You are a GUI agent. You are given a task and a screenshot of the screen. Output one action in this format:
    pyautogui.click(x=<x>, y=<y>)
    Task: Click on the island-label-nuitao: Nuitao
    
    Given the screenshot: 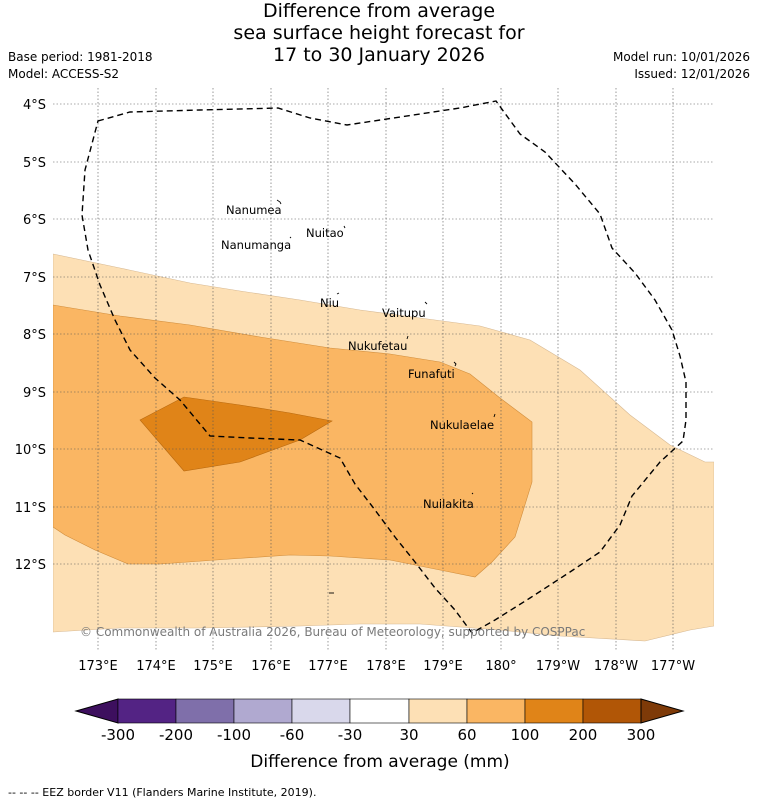 What is the action you would take?
    pyautogui.click(x=325, y=233)
    